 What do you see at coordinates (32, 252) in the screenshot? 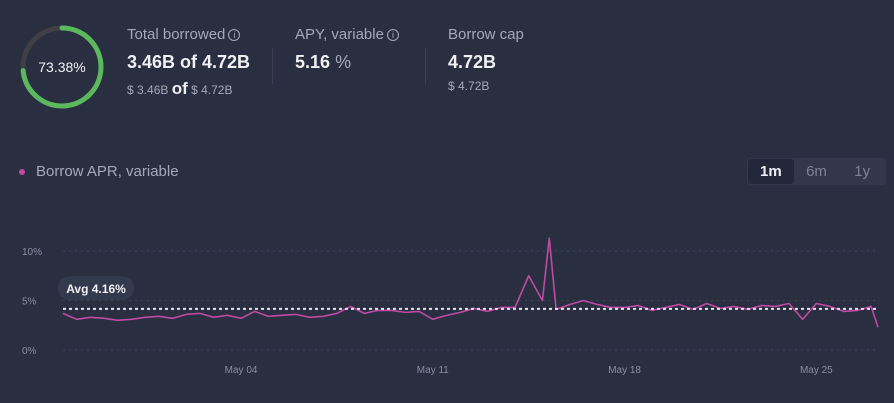
I see `y-tick-label: 10%` at bounding box center [32, 252].